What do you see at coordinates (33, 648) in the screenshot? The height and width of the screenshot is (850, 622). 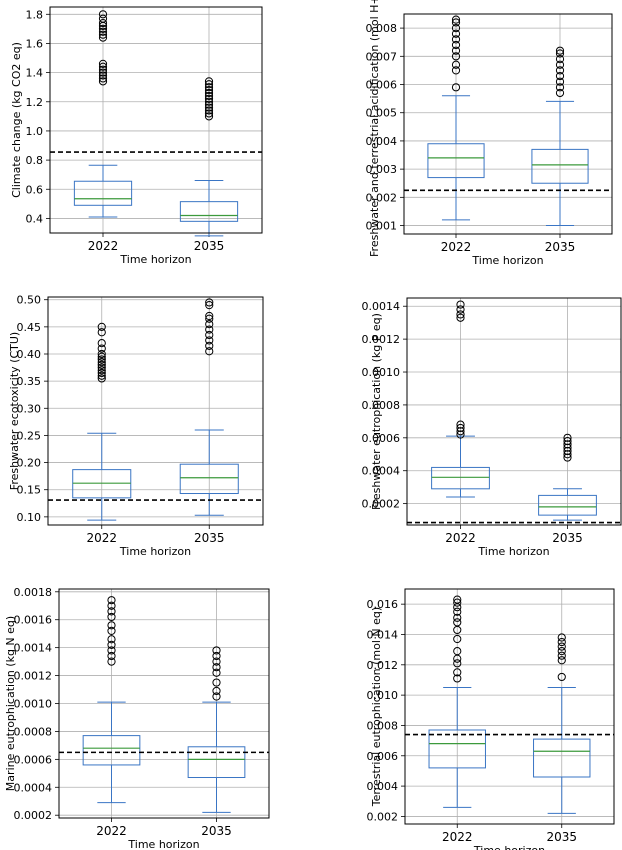 I see `y-tick-label: 0.0014` at bounding box center [33, 648].